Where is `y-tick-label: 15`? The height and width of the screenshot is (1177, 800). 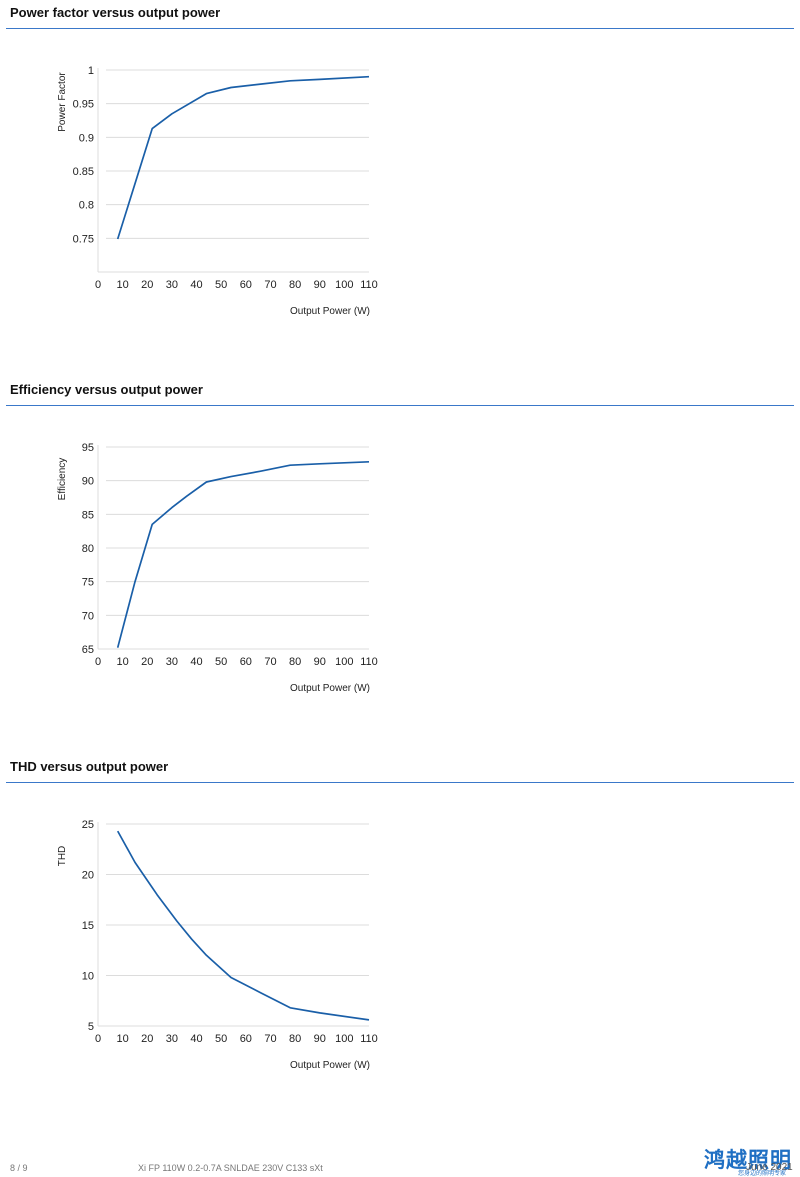
y-tick-label: 15 is located at coordinates (88, 926).